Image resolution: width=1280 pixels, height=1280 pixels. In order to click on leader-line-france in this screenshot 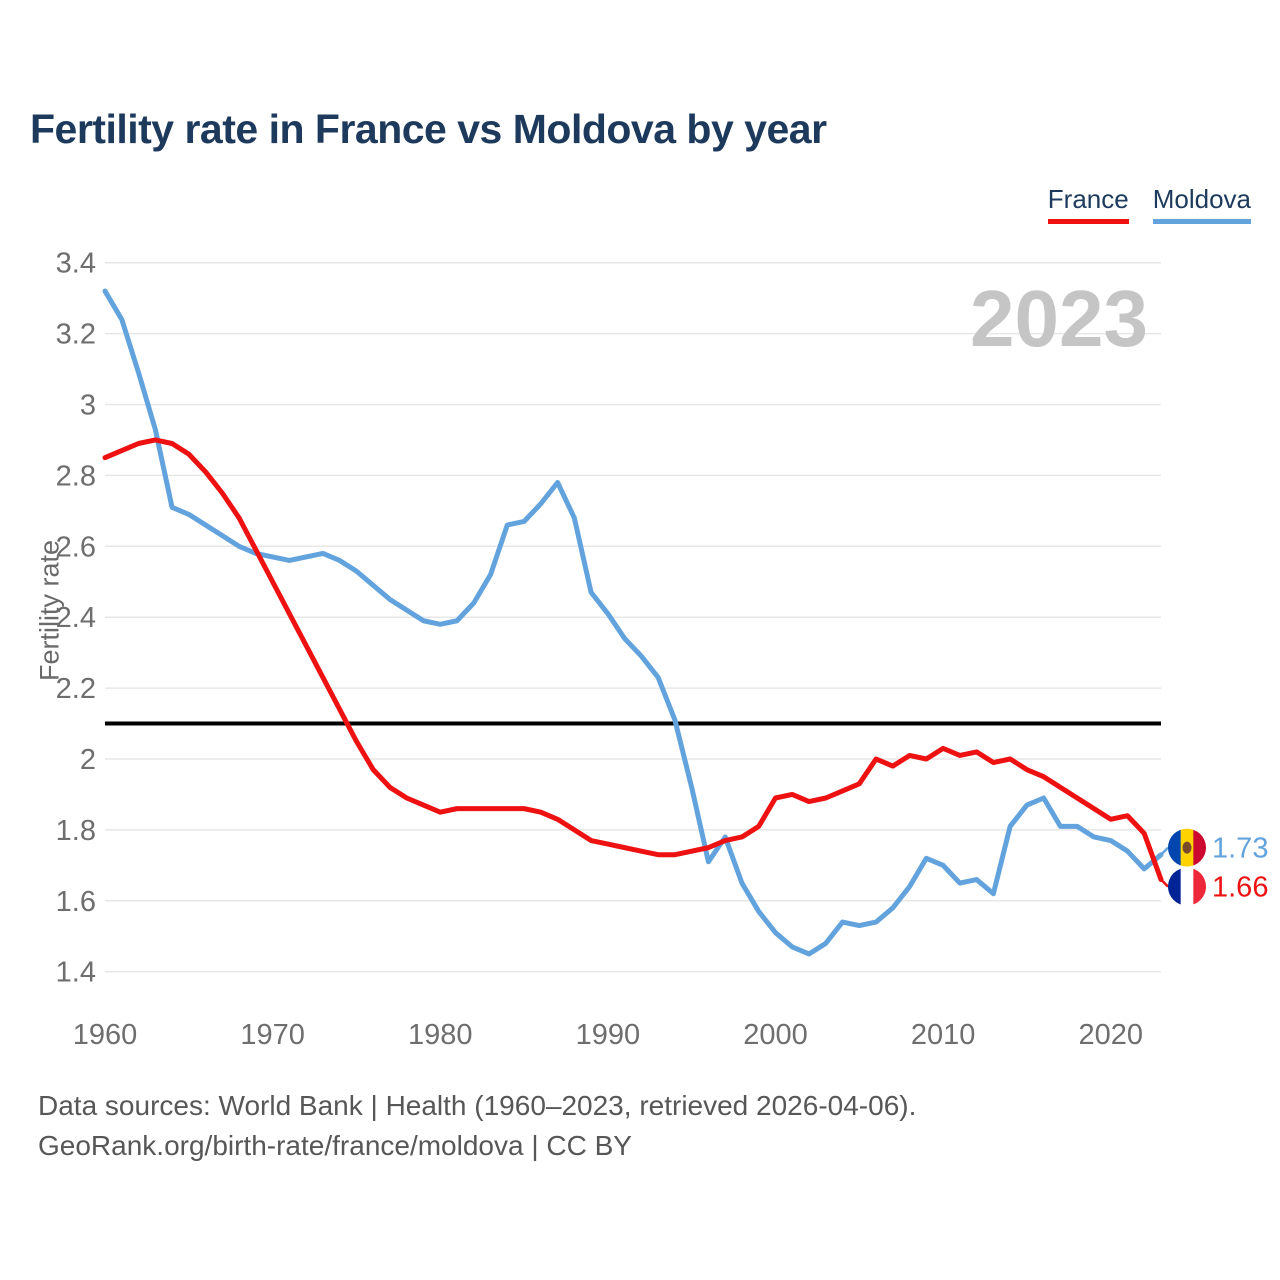, I will do `click(1164, 883)`.